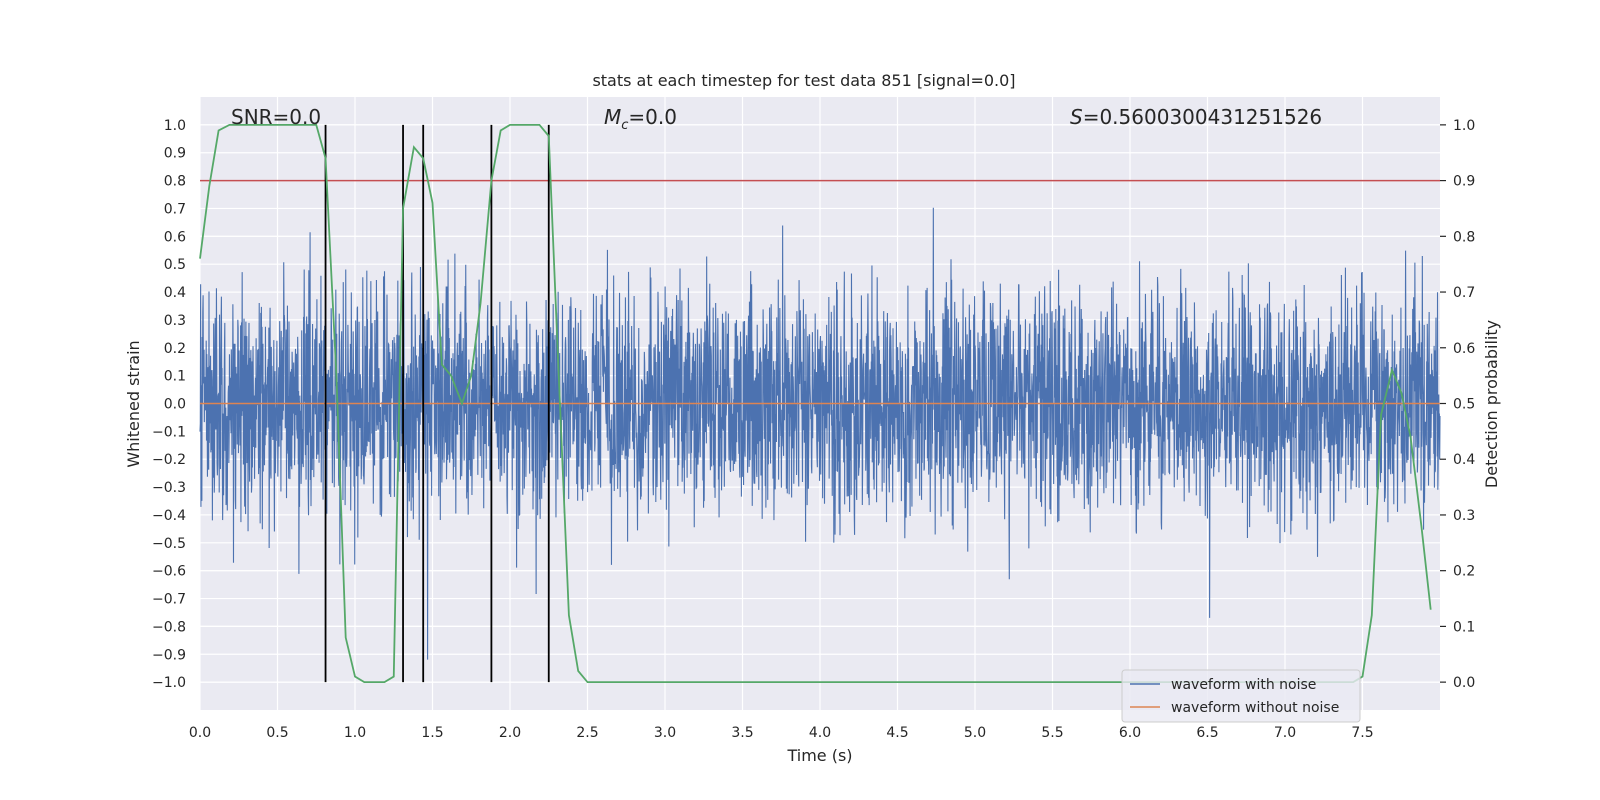 This screenshot has width=1600, height=800. What do you see at coordinates (640, 119) in the screenshot?
I see `chirp-mass-annotation: Mc=0.0` at bounding box center [640, 119].